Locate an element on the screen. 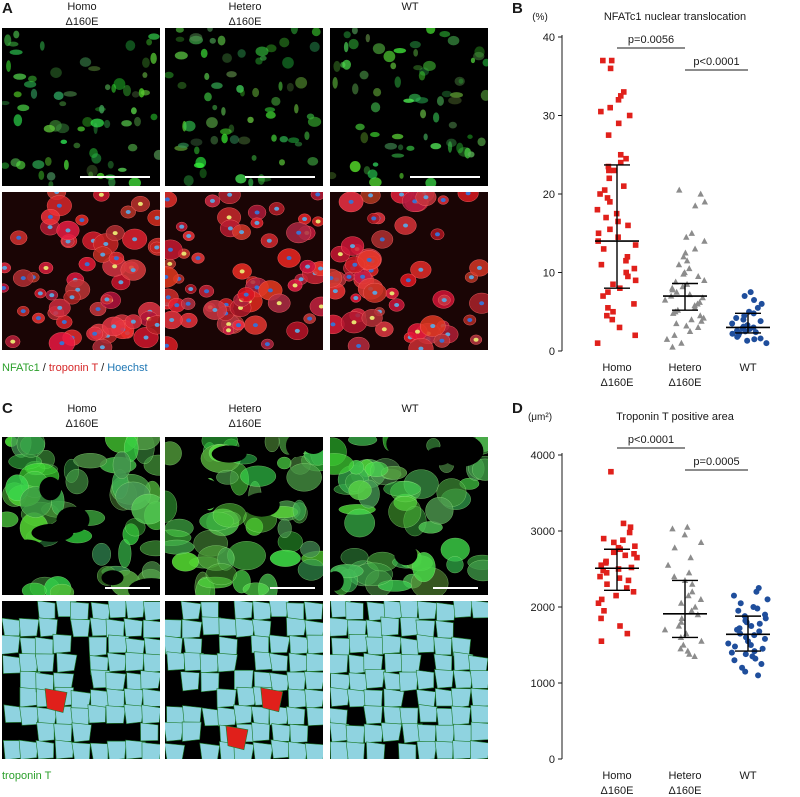  panel-label-a: A is located at coordinates (7, 8).